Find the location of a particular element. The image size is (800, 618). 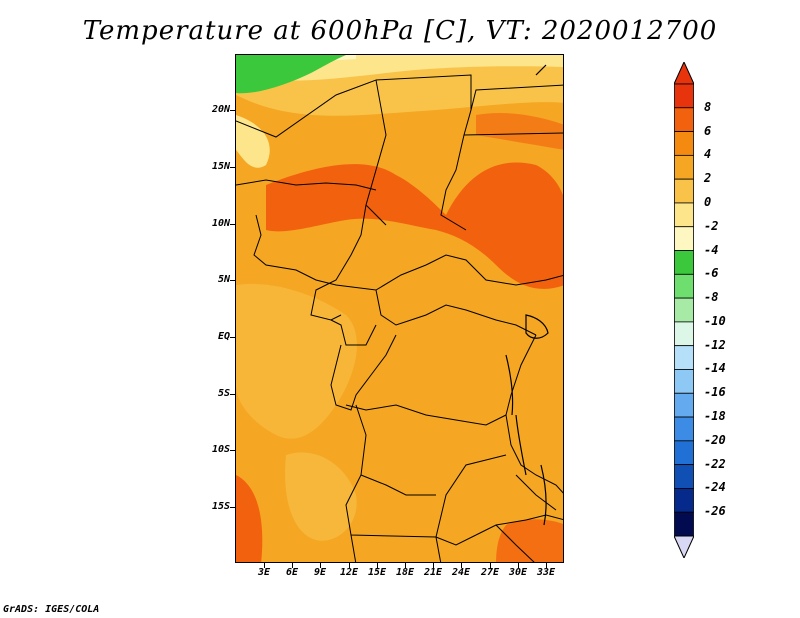

lat-label-10s: 10S is located at coordinates (220, 449).